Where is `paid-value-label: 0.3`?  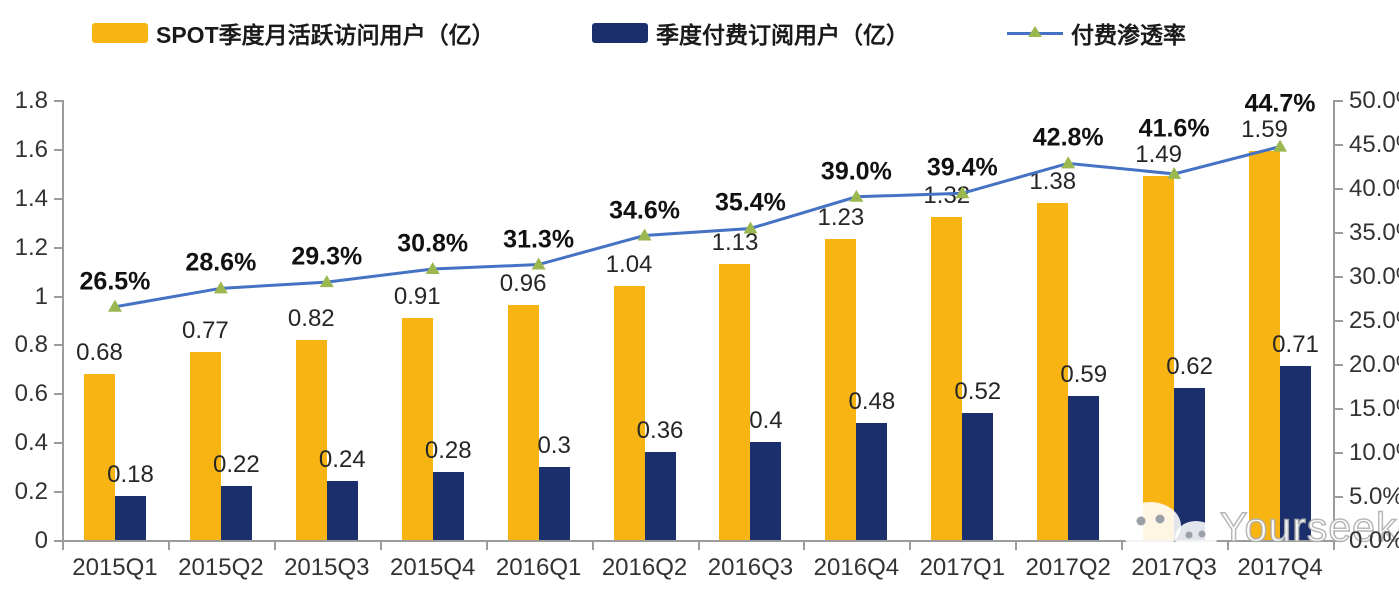 paid-value-label: 0.3 is located at coordinates (554, 445).